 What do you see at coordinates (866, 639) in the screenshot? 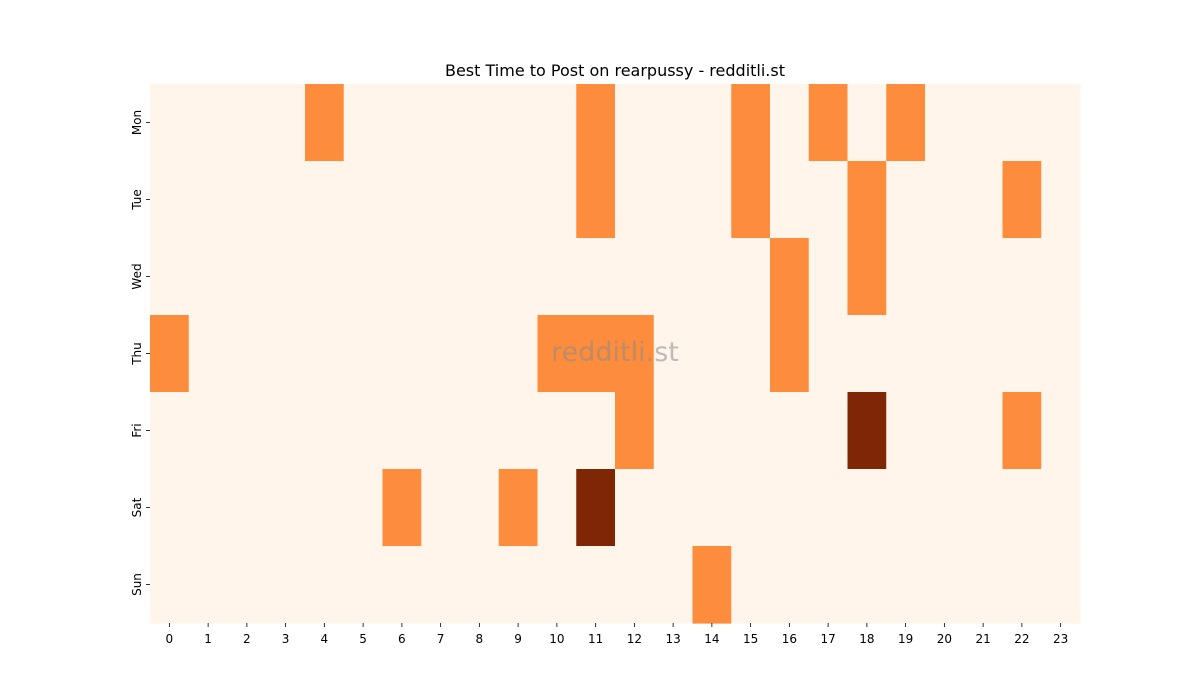
I see `x-tick-label: 18` at bounding box center [866, 639].